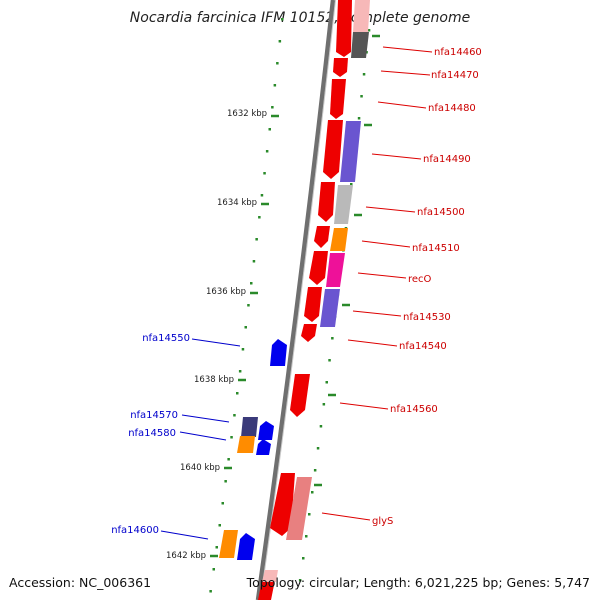 This screenshot has height=600, width=600. Describe the element at coordinates (423, 346) in the screenshot. I see `gene-label-nfa14540: nfa14540` at that location.